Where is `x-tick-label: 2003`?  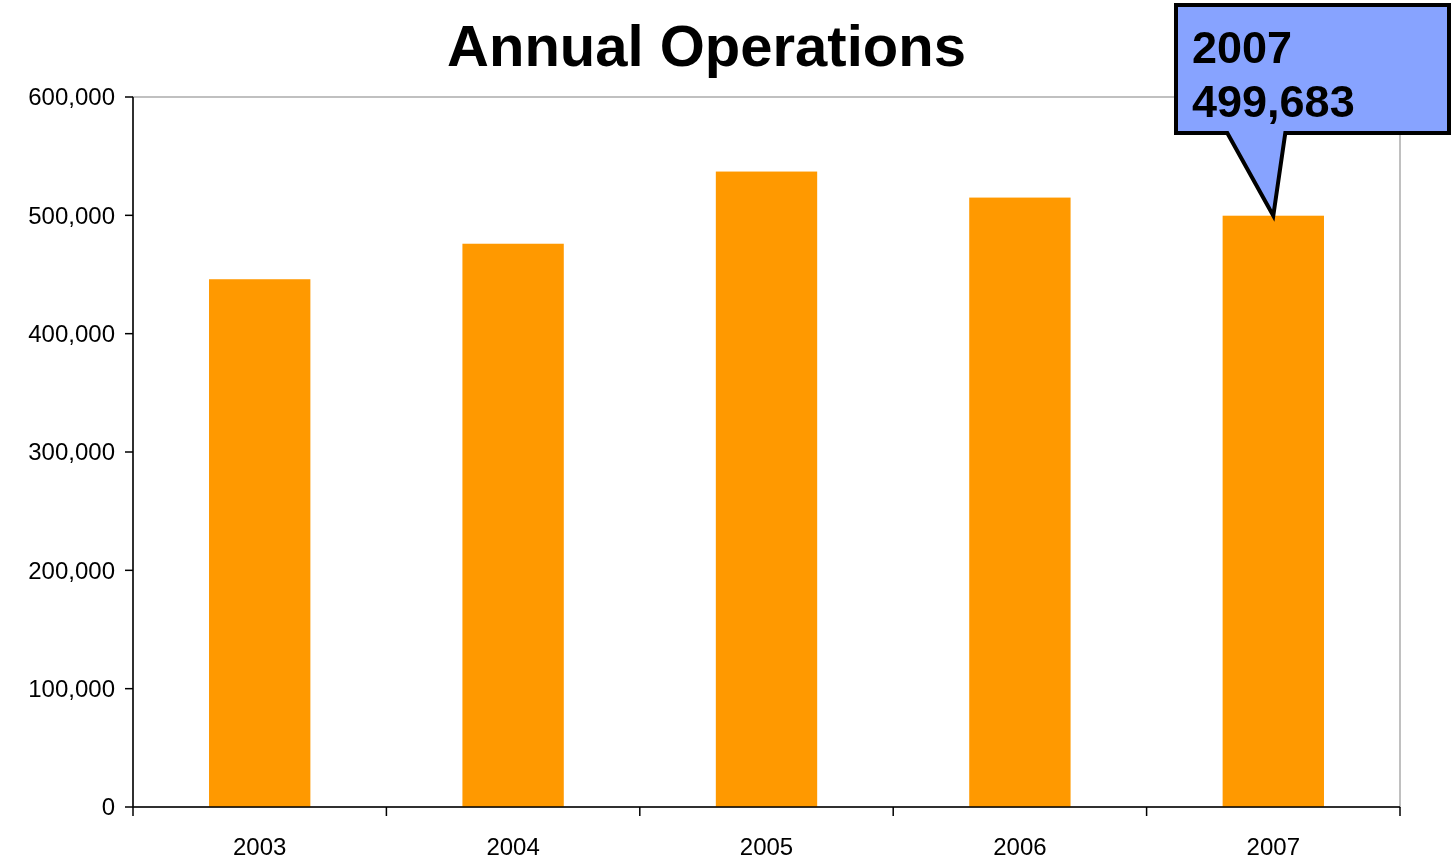 x-tick-label: 2003 is located at coordinates (260, 846).